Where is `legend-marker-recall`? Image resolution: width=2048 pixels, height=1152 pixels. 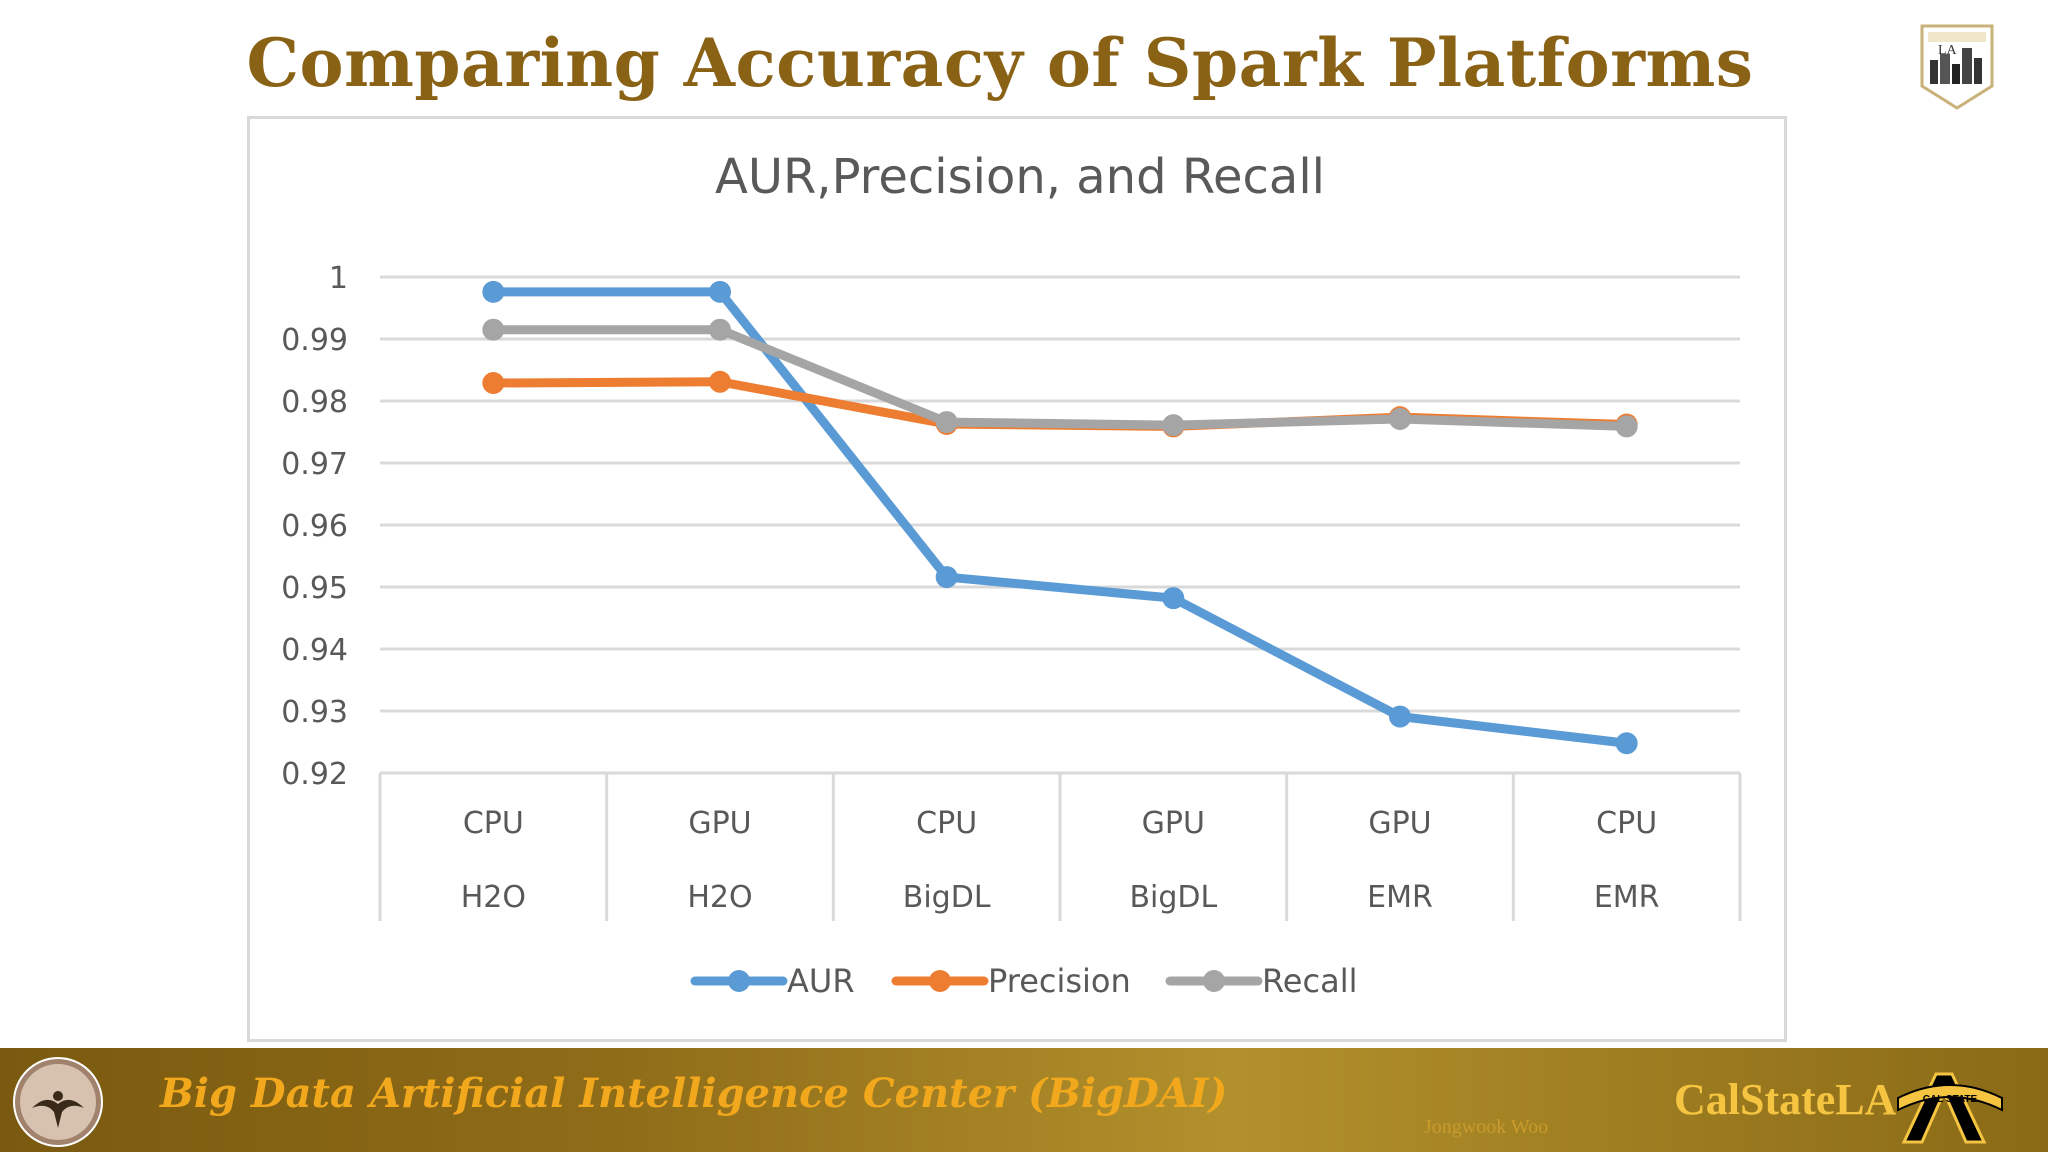 legend-marker-recall is located at coordinates (1214, 981).